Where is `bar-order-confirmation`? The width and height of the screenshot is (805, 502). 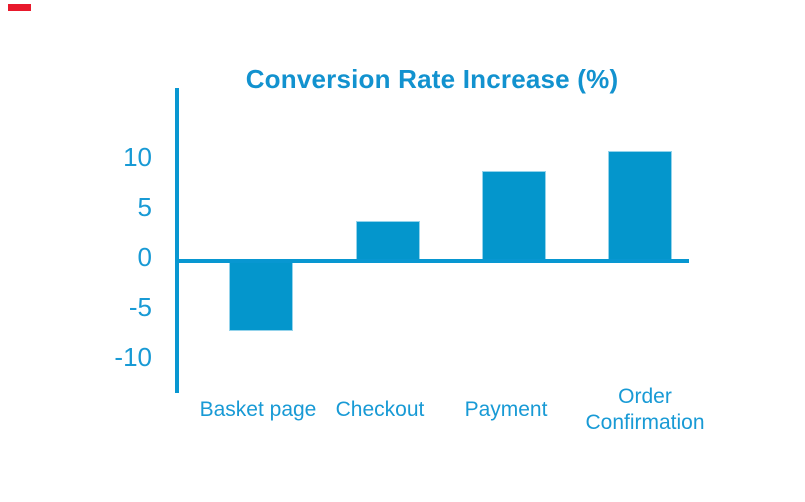 bar-order-confirmation is located at coordinates (640, 206).